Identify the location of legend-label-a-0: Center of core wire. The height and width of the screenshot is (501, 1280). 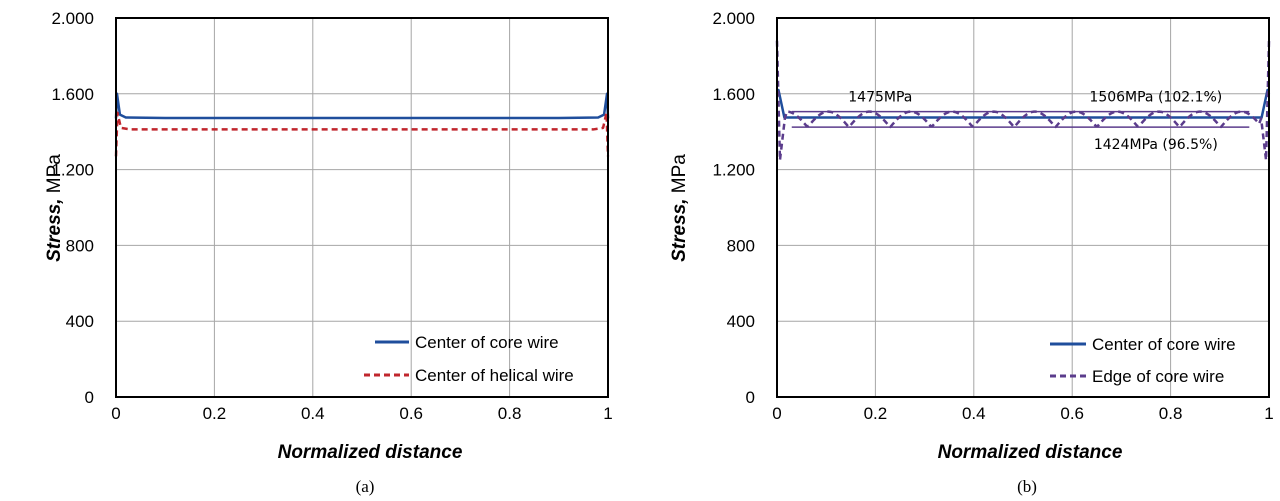
(487, 342).